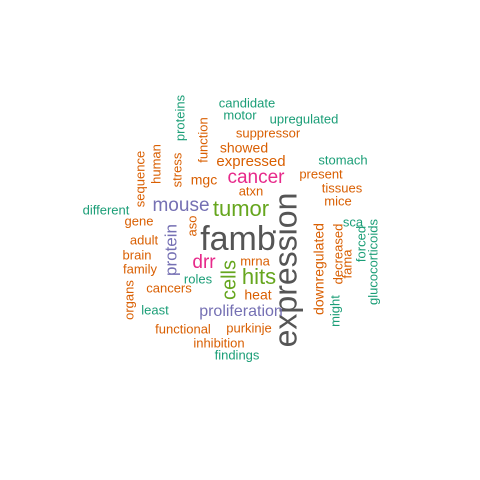 Image resolution: width=480 pixels, height=480 pixels. Describe the element at coordinates (256, 177) in the screenshot. I see `word-cancer: cancer` at that location.